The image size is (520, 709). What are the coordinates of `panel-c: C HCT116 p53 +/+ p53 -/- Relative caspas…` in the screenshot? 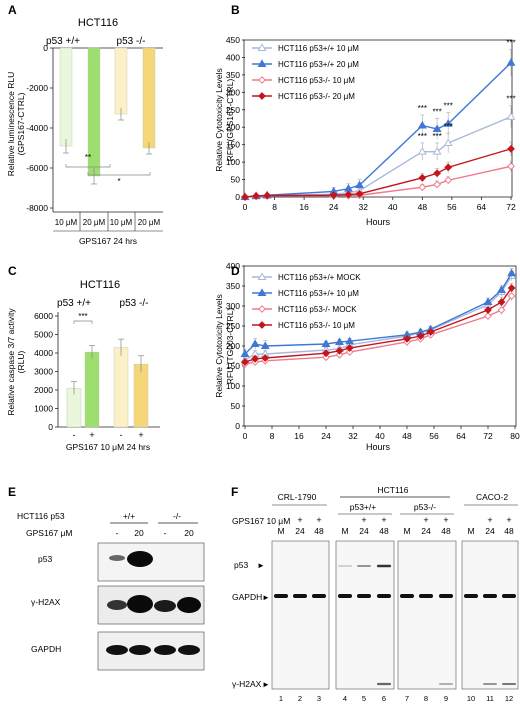 It's located at (83, 358).